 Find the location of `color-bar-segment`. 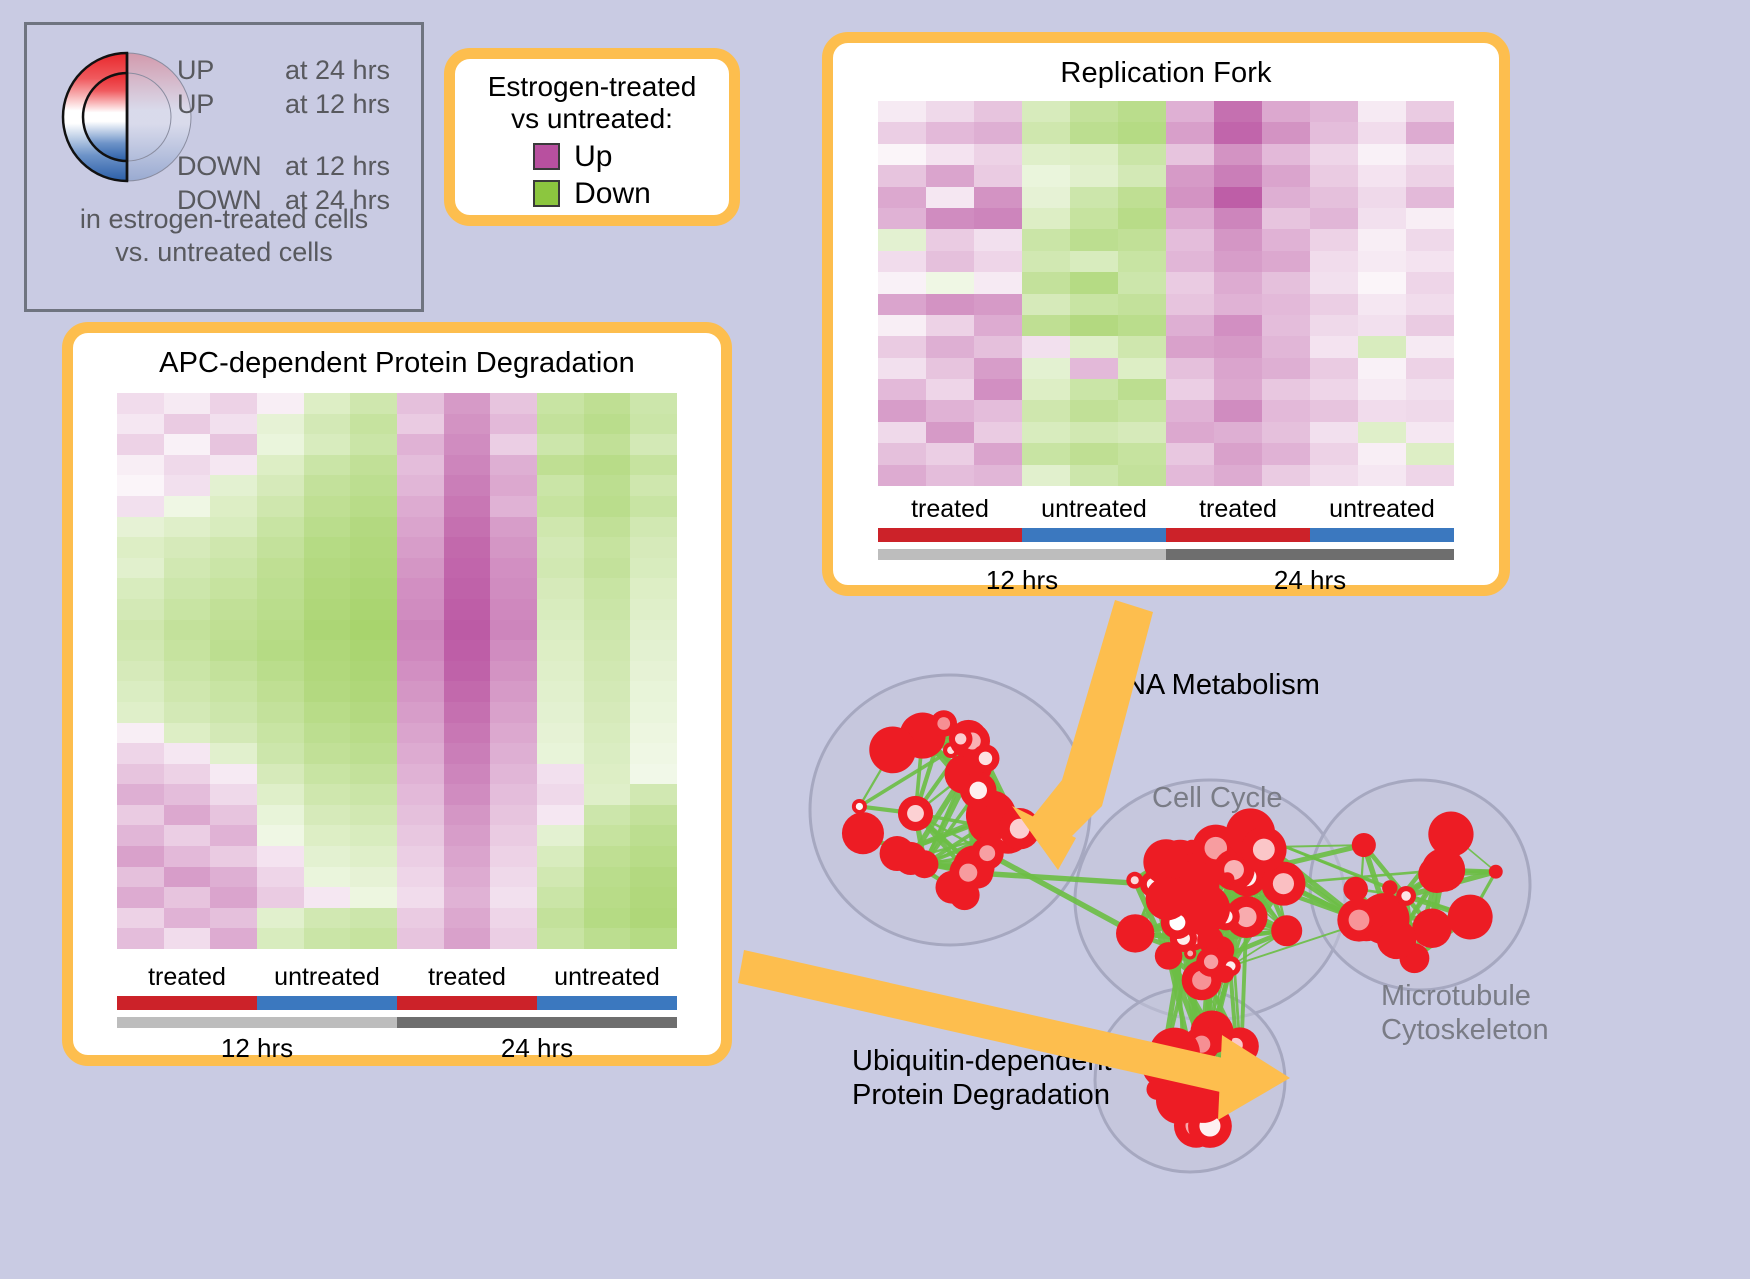

color-bar-segment is located at coordinates (950, 535).